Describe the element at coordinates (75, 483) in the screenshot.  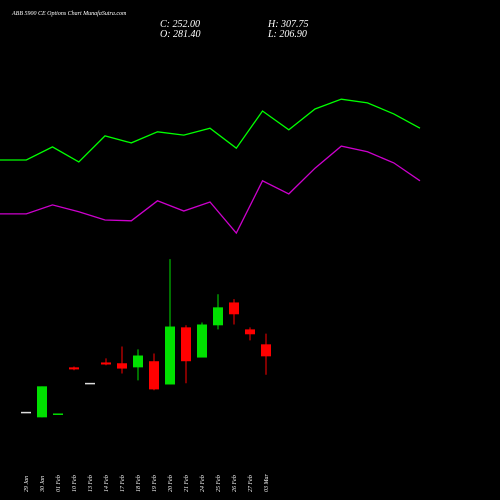
I see `x-tick-label: 10 Feb` at that location.